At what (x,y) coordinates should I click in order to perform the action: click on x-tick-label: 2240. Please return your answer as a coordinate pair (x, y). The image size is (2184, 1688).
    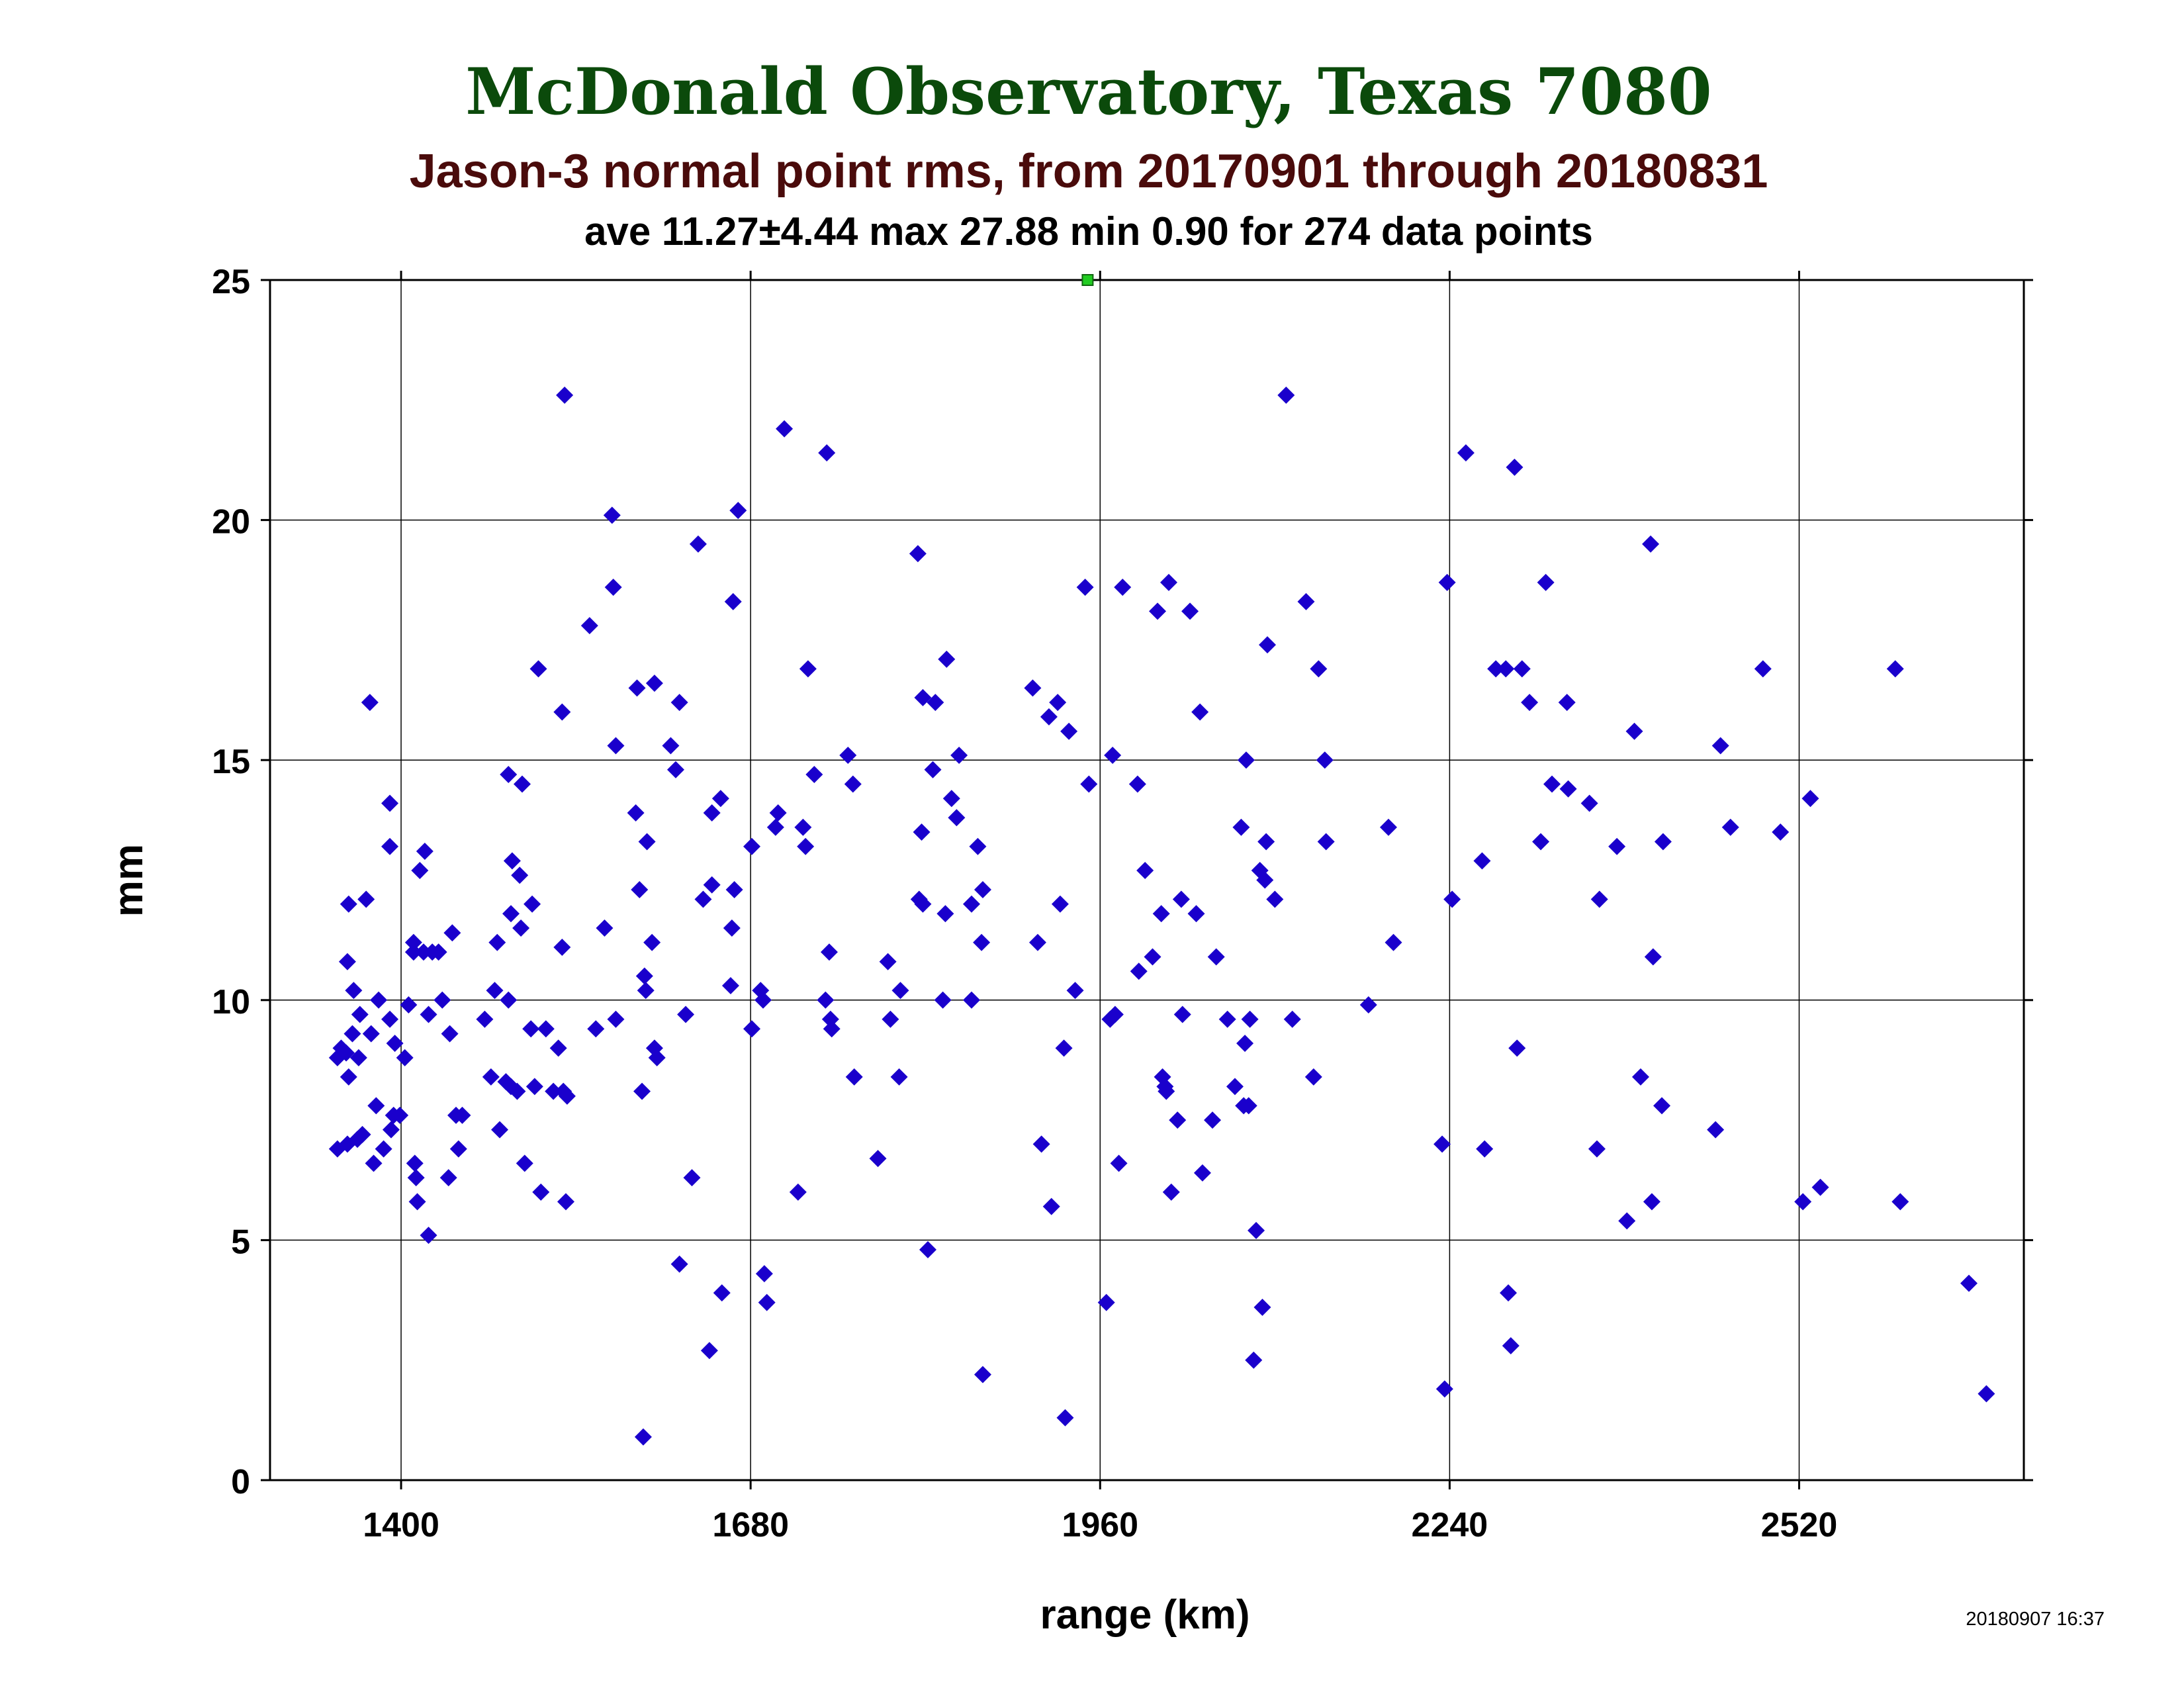
    Looking at the image, I should click on (1450, 1525).